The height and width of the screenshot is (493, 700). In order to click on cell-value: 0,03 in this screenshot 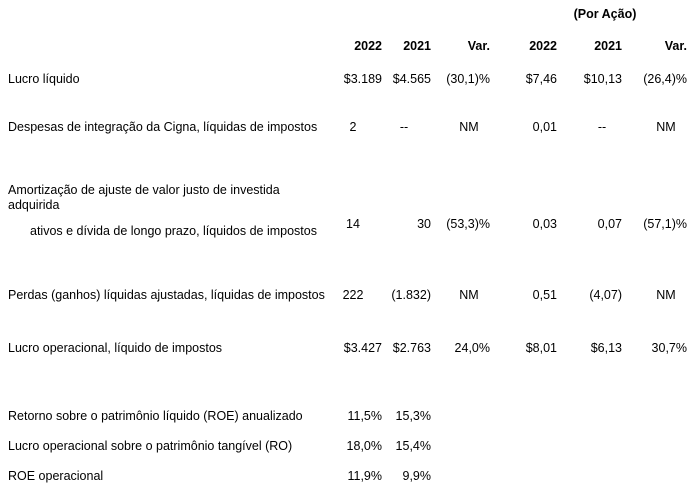, I will do `click(544, 224)`.